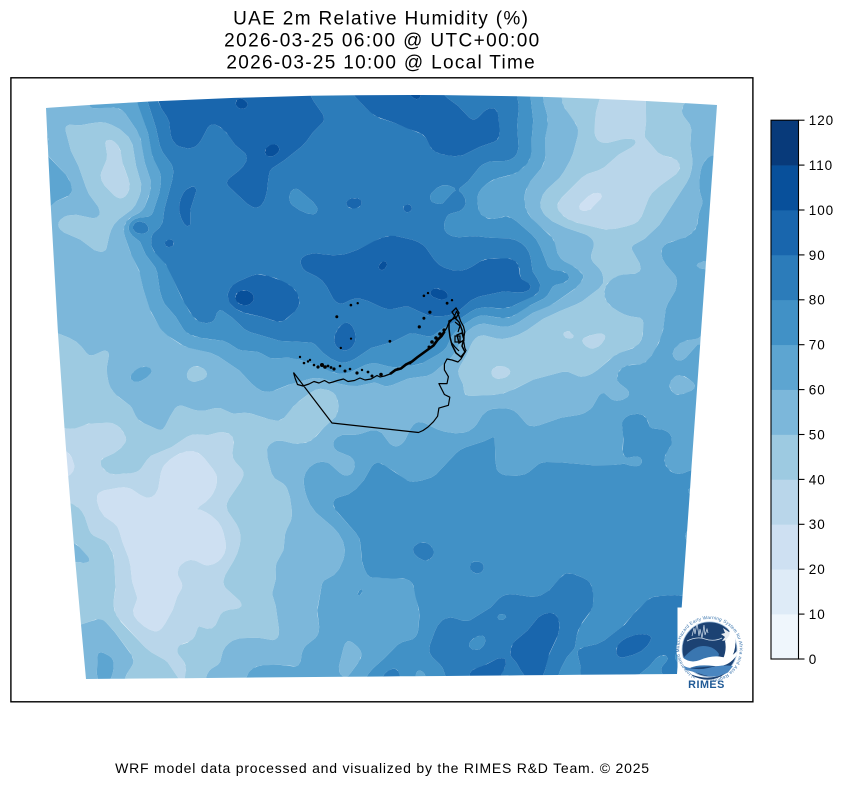  I want to click on svg-text: 60, so click(817, 389).